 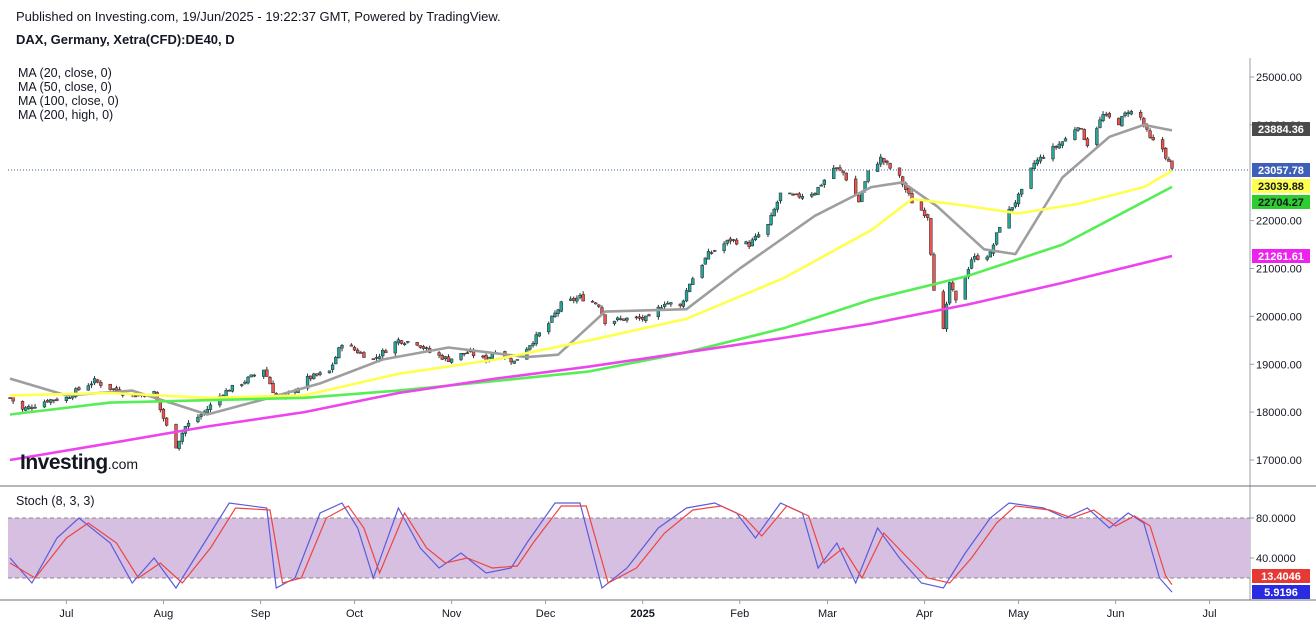 I want to click on stoch-k-value-badge-bg, so click(x=1281, y=592).